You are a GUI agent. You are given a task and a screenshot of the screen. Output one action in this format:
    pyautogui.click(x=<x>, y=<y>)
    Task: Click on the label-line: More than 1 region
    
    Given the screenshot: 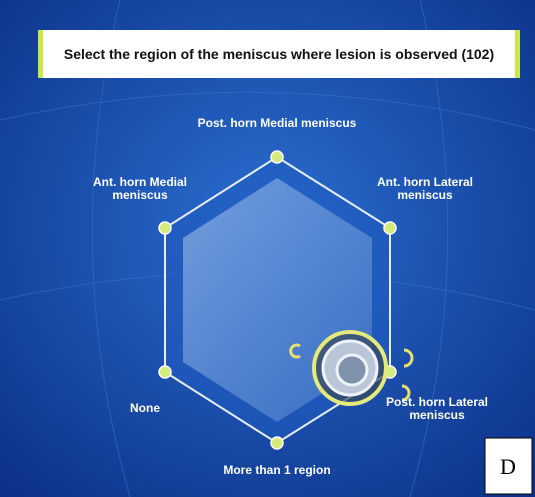 What is the action you would take?
    pyautogui.click(x=276, y=470)
    